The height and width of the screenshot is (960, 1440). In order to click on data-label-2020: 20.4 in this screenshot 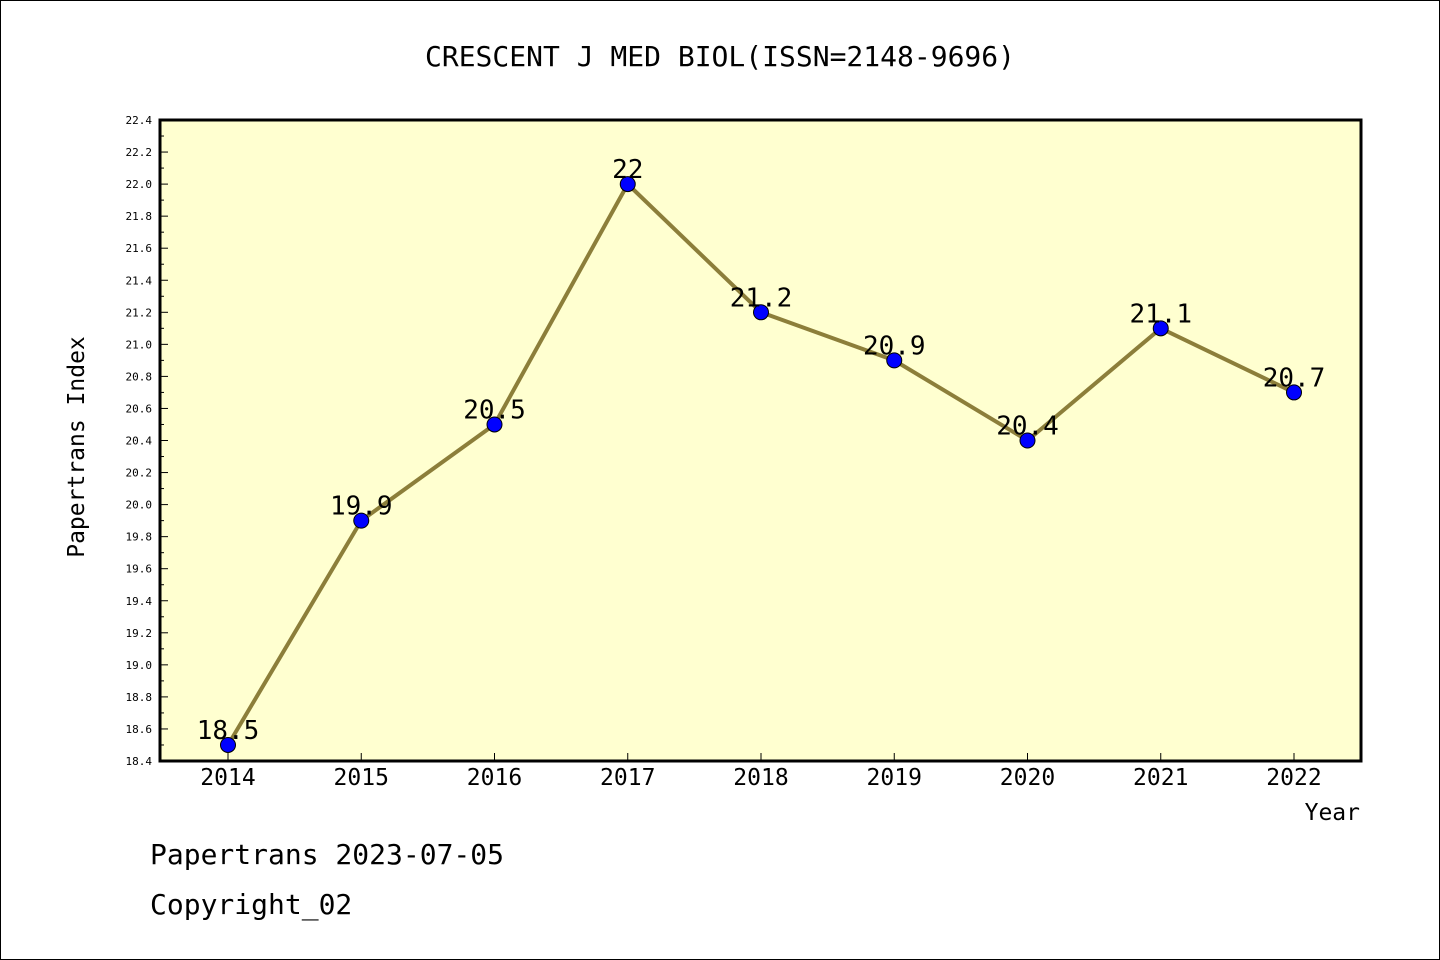, I will do `click(1027, 427)`.